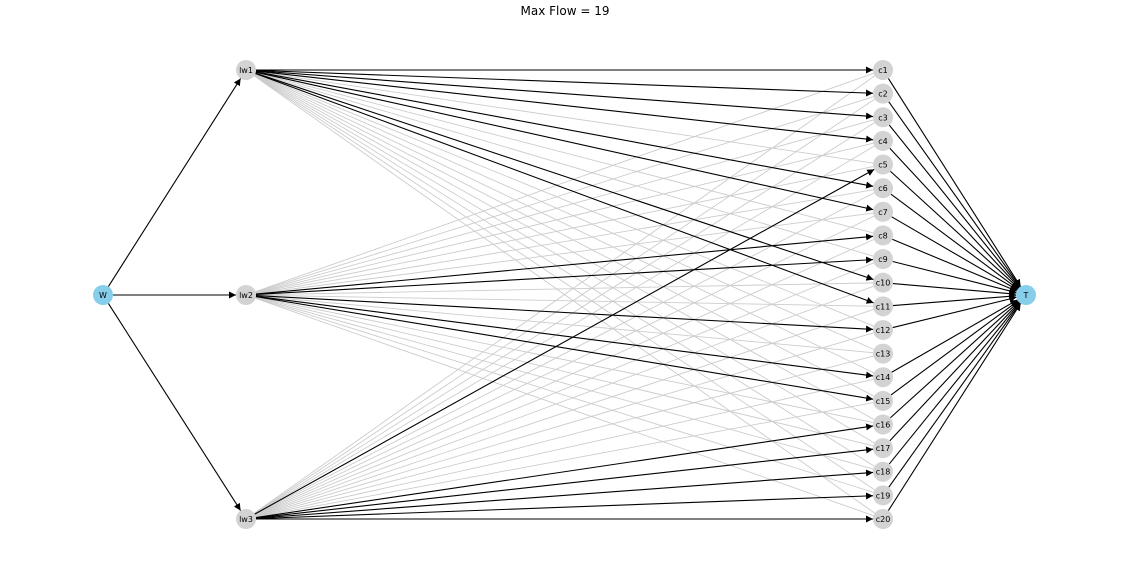  I want to click on flow-edge-lw2-c12, so click(564, 313).